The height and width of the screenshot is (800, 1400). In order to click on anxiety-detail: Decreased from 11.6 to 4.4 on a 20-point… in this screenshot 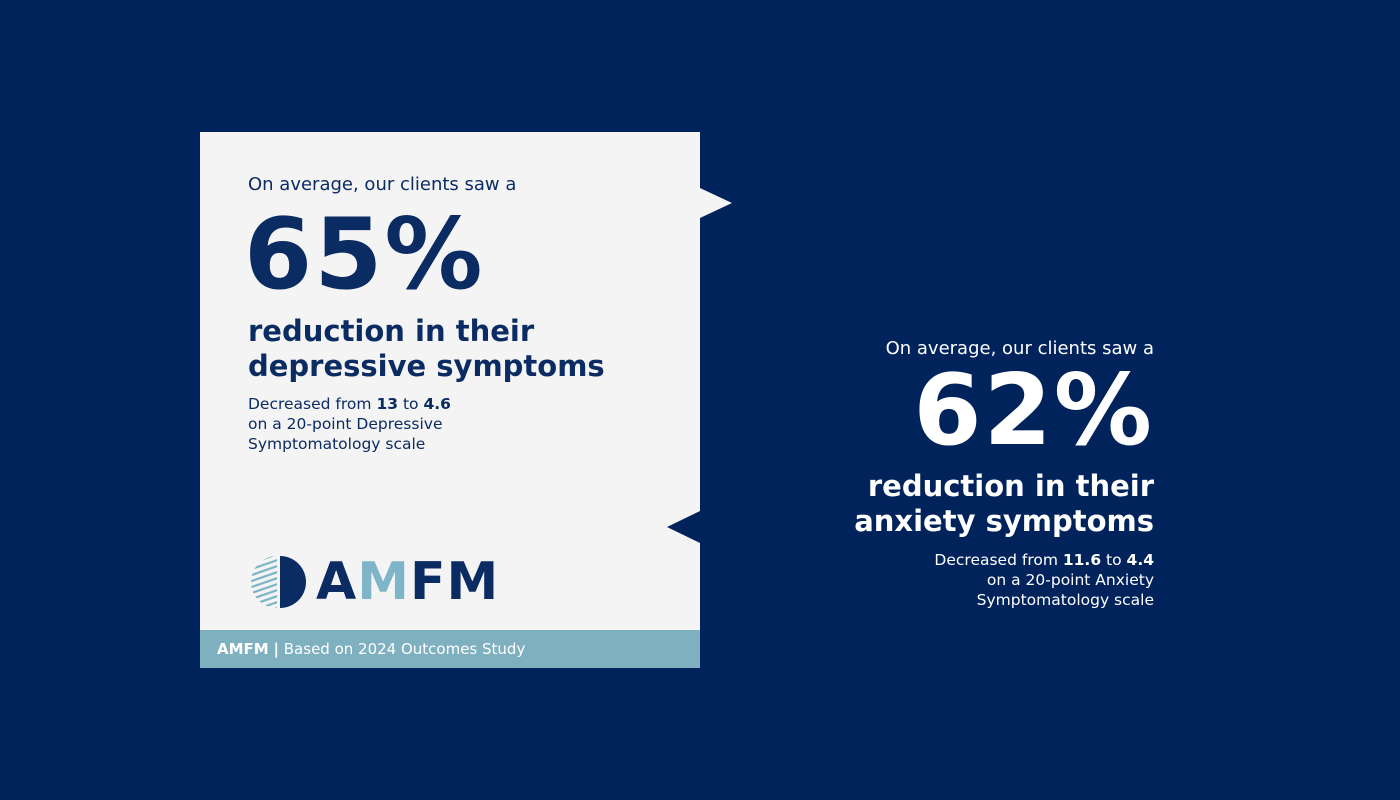, I will do `click(967, 580)`.